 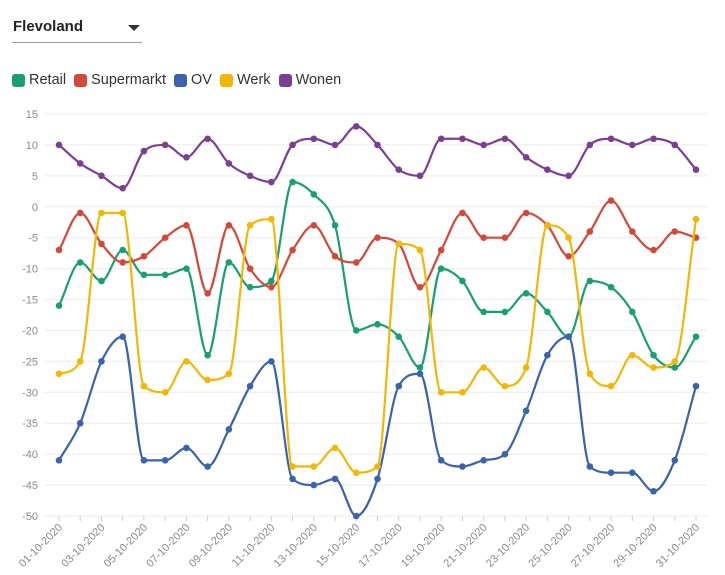 What do you see at coordinates (338, 546) in the screenshot?
I see `x-tick-label: 15-10-2020` at bounding box center [338, 546].